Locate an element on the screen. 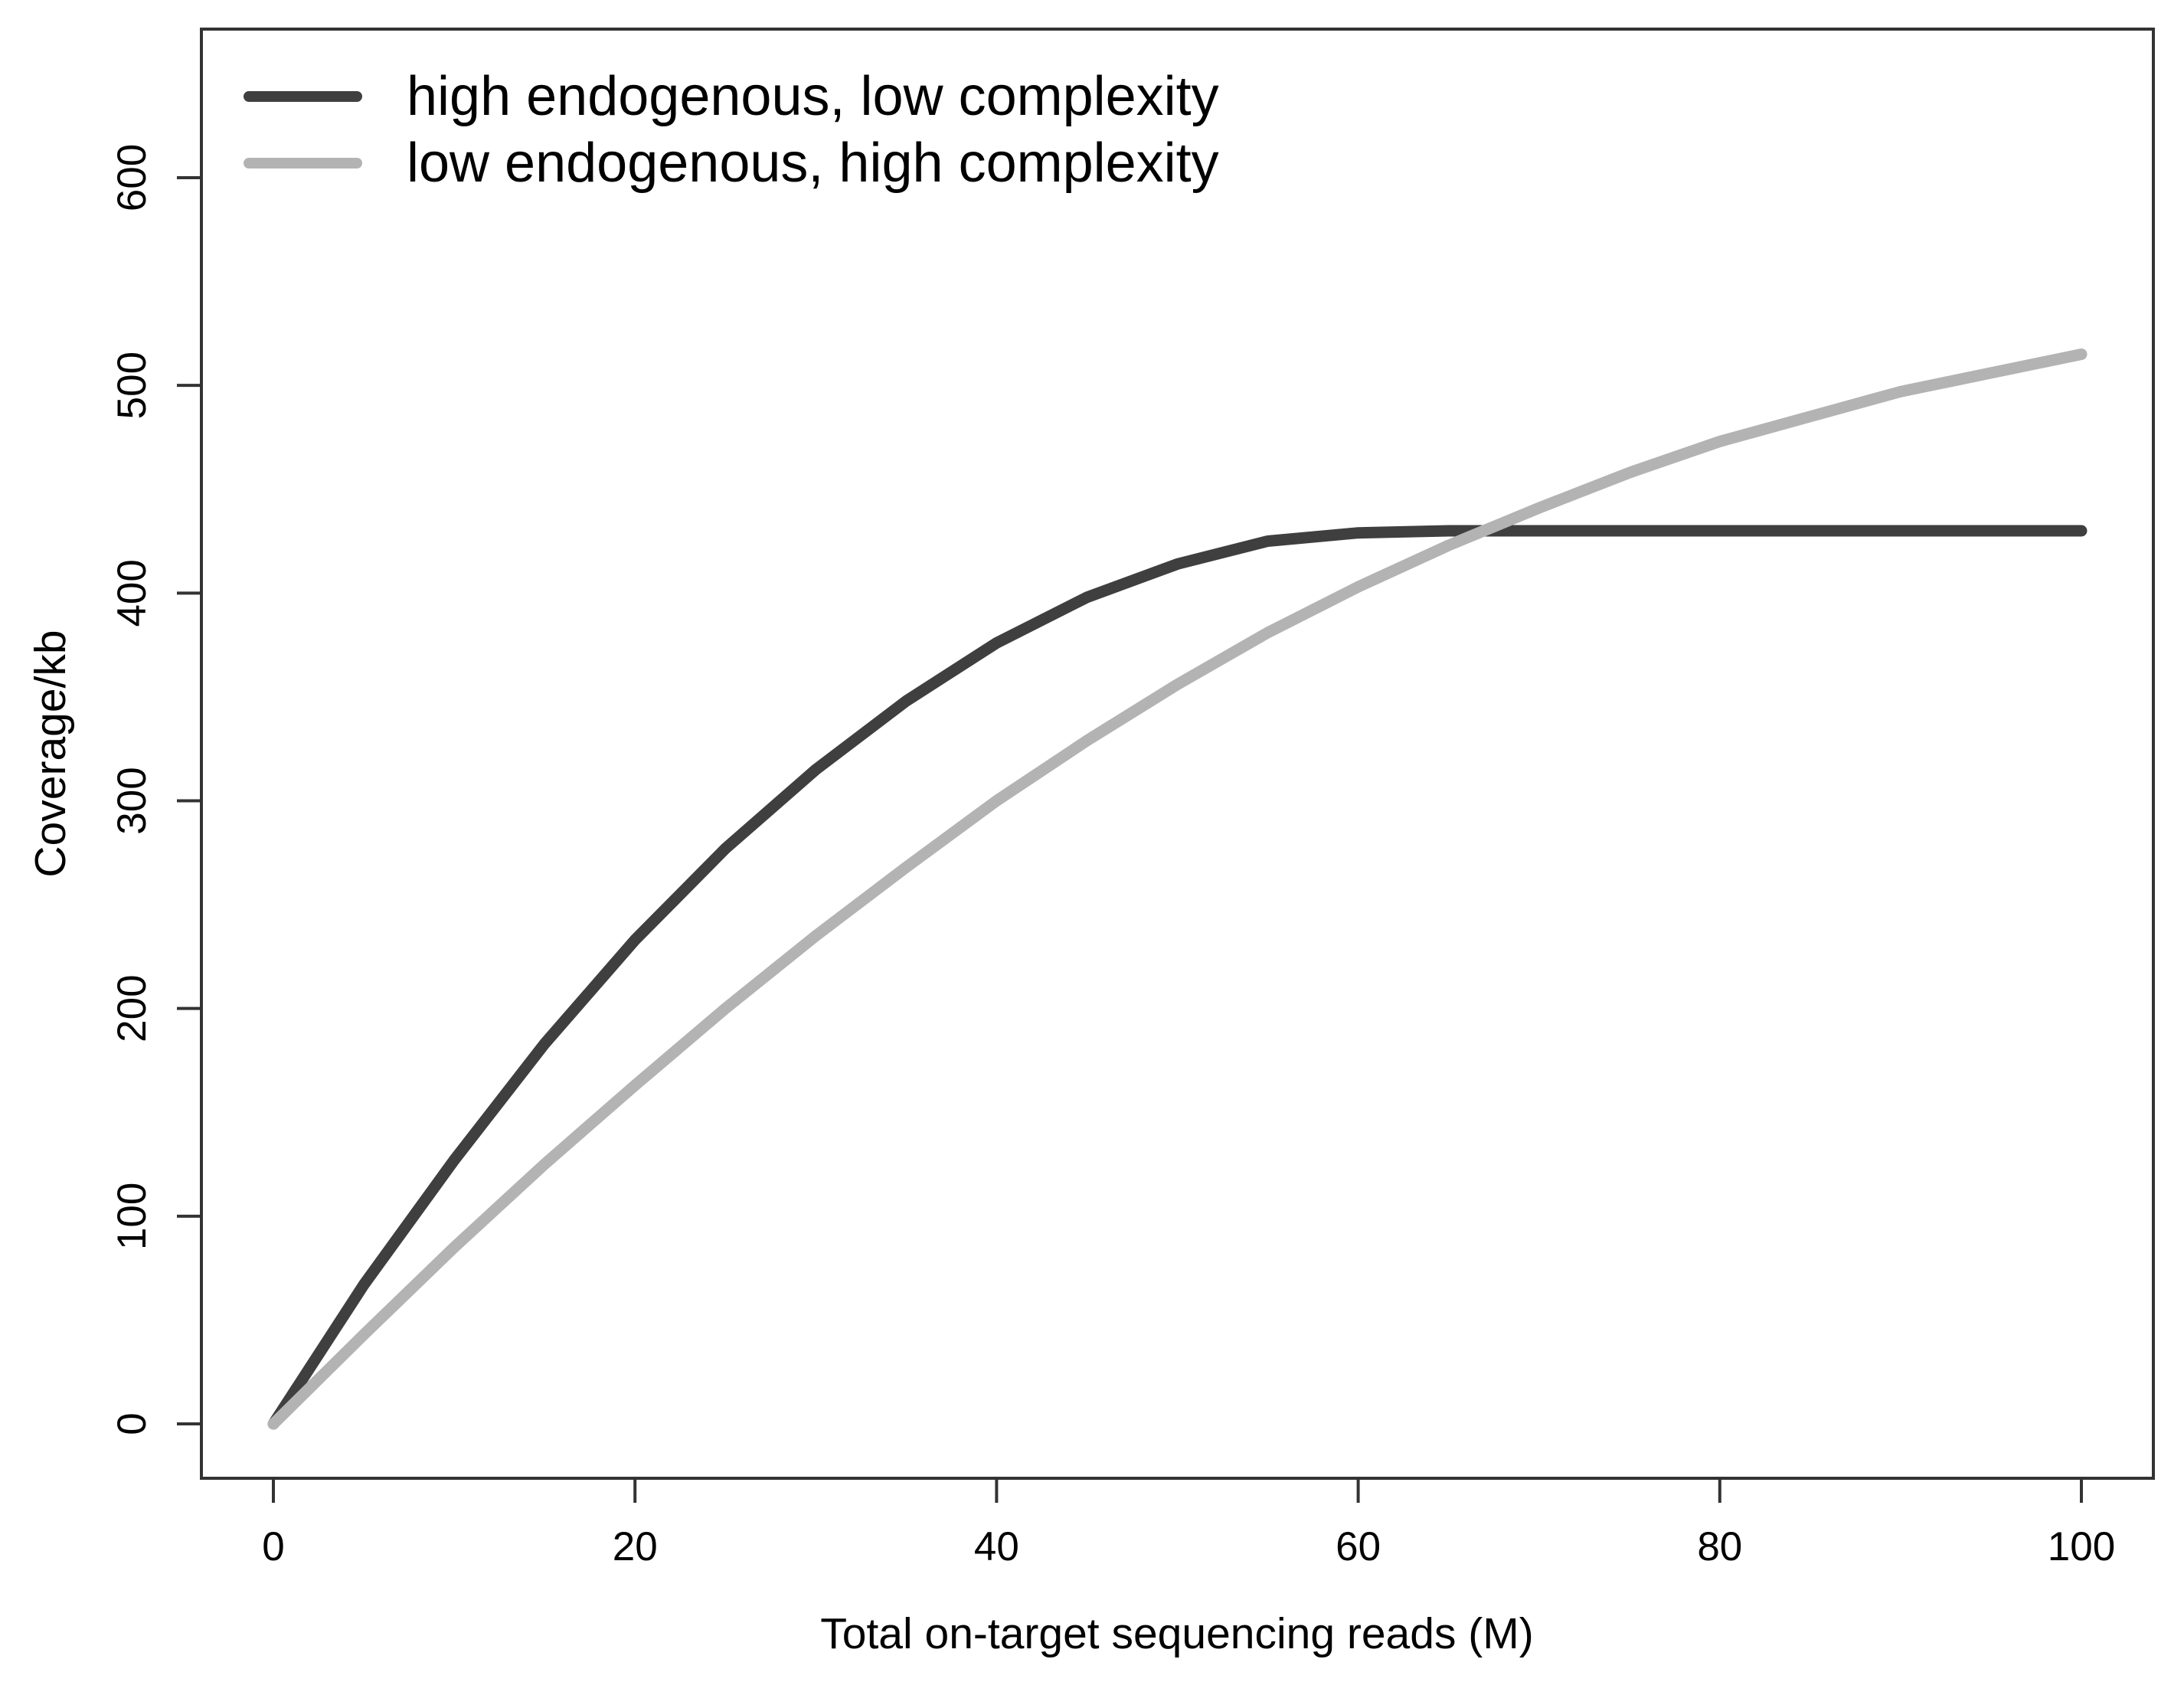  x-tick-label: 80 is located at coordinates (1720, 1546).